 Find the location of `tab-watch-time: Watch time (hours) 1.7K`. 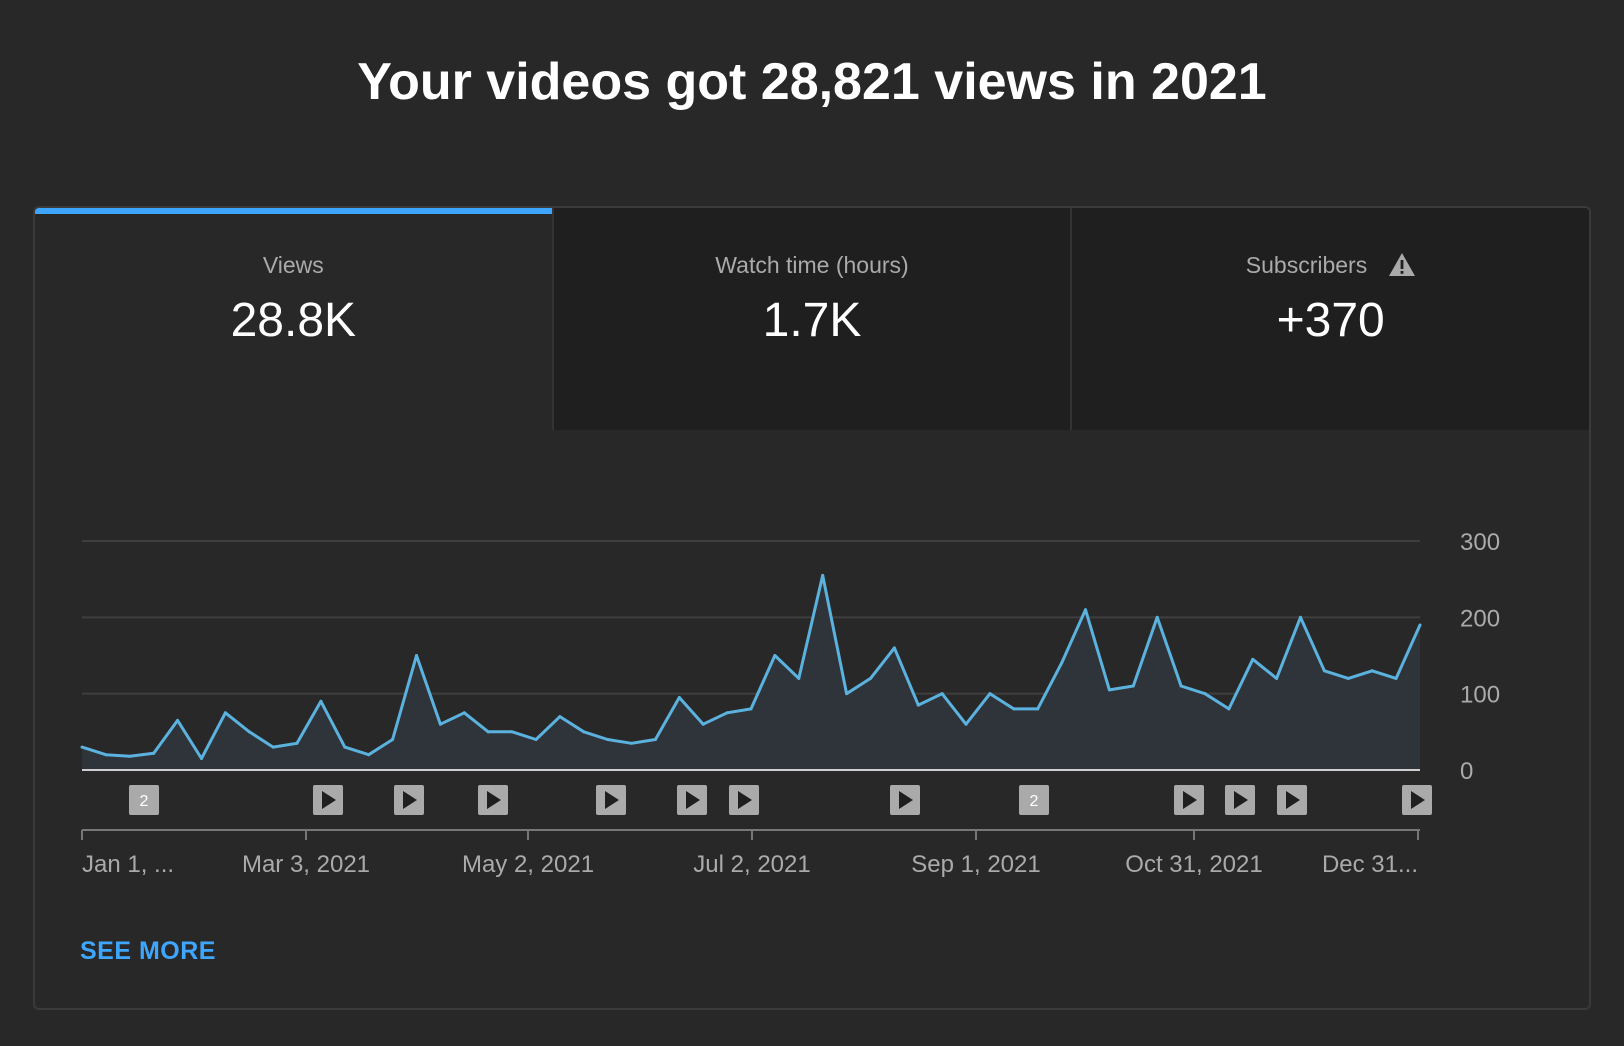

tab-watch-time: Watch time (hours) 1.7K is located at coordinates (811, 319).